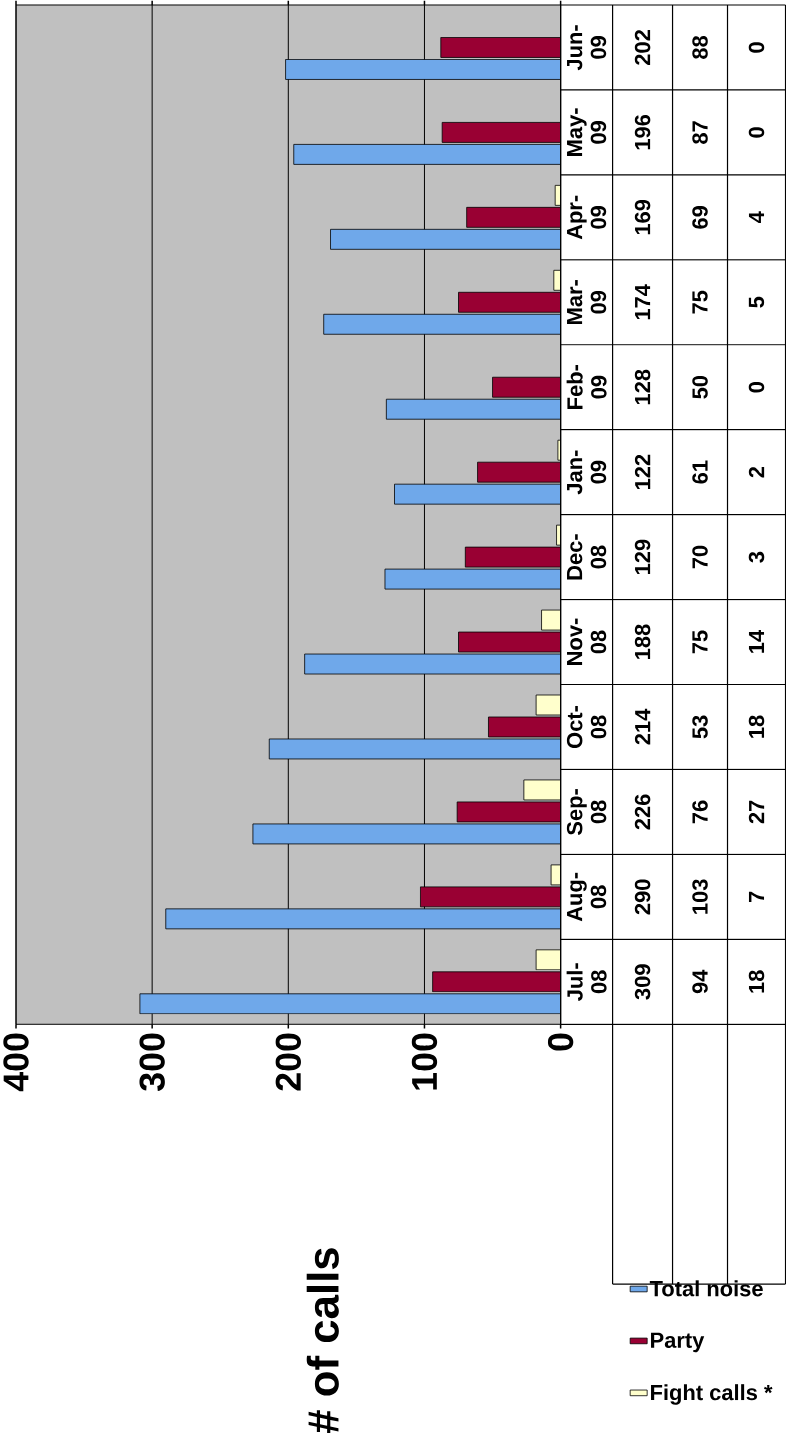  Describe the element at coordinates (642, 897) in the screenshot. I see `data-label: 290` at that location.